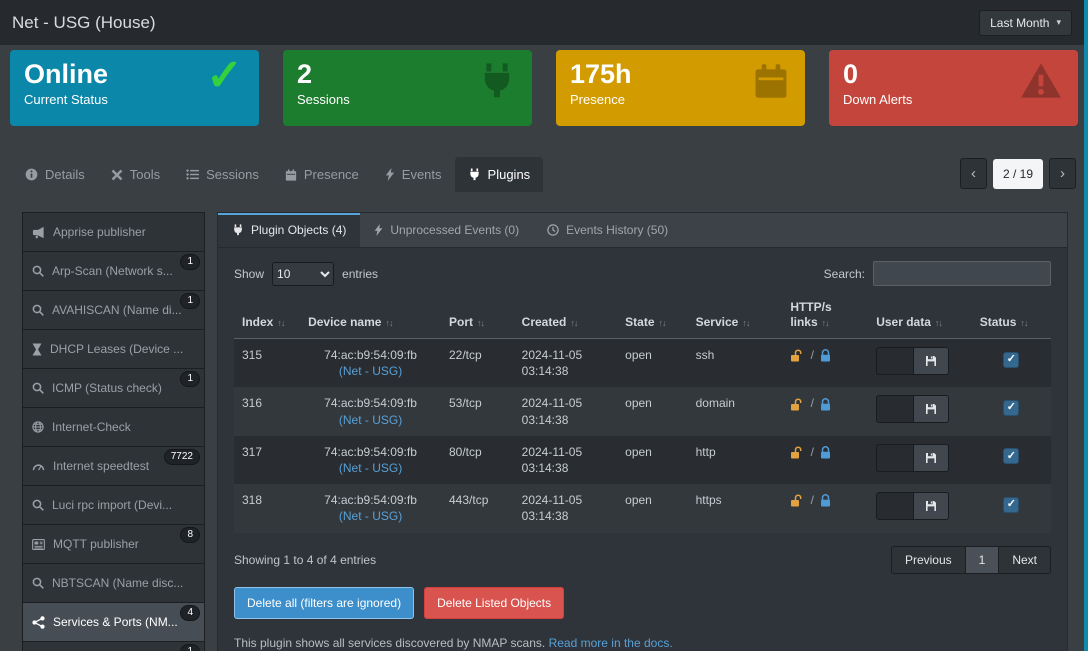  I want to click on created-time: 03:14:38, so click(545, 371).